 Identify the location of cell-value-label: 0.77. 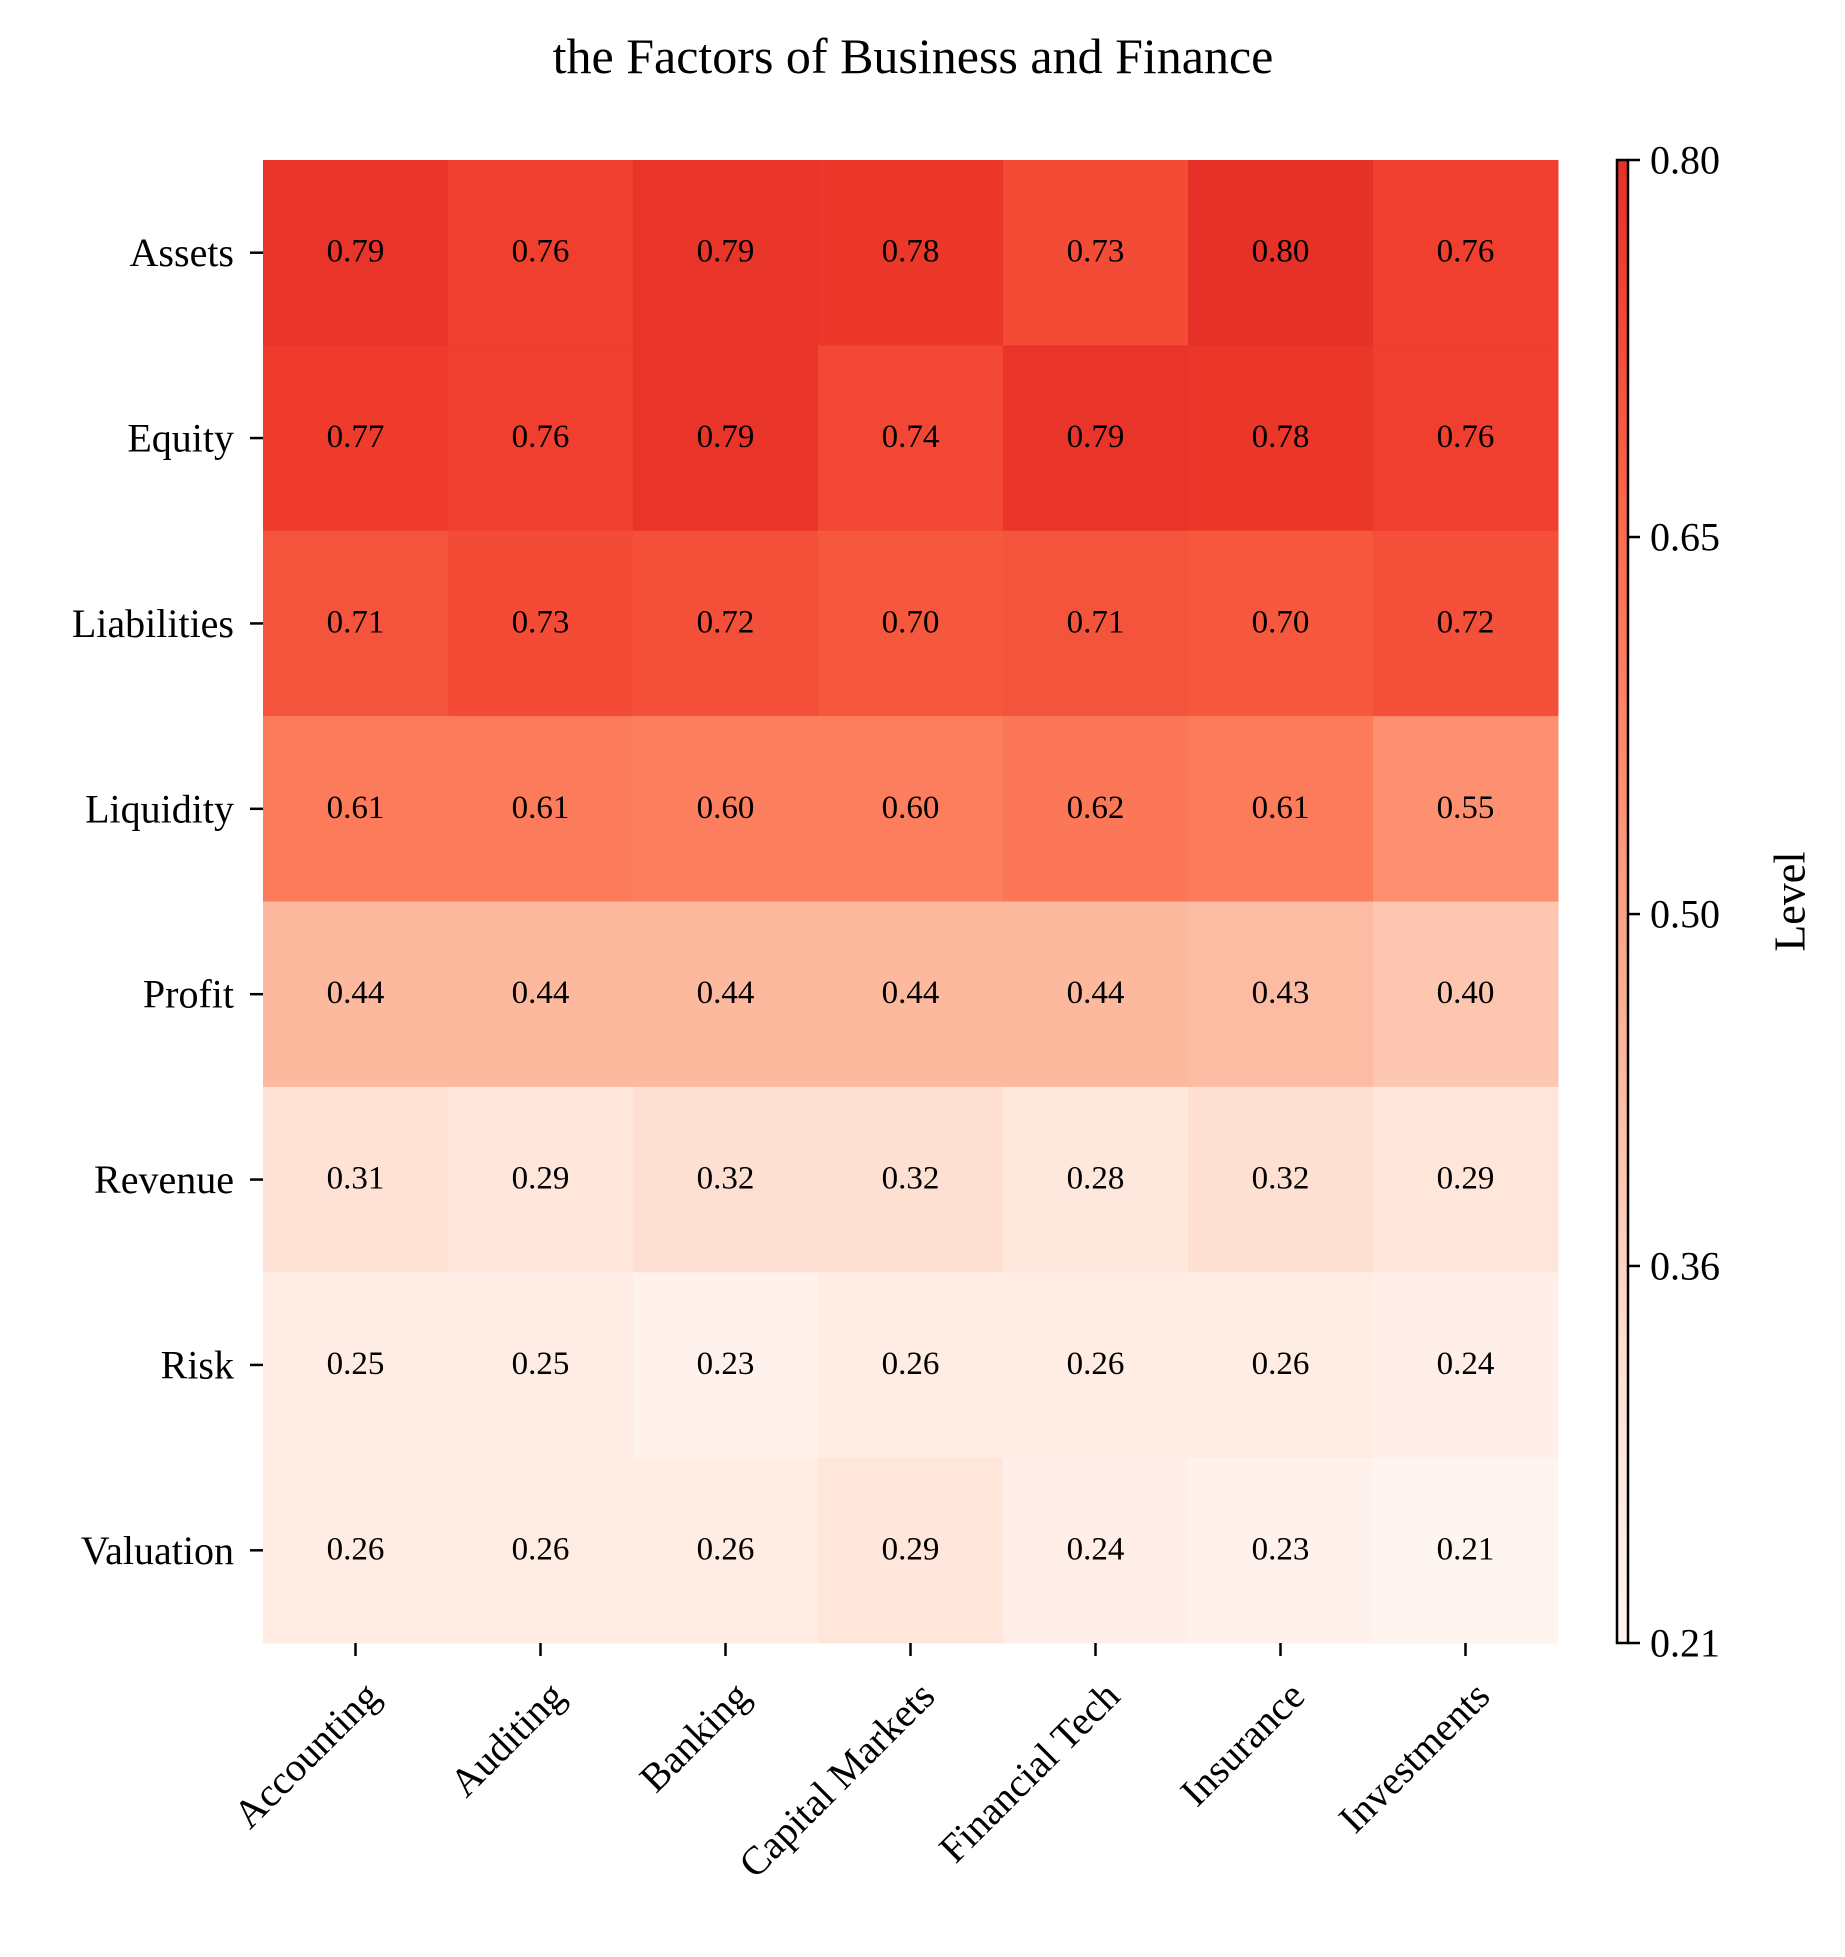
(356, 437).